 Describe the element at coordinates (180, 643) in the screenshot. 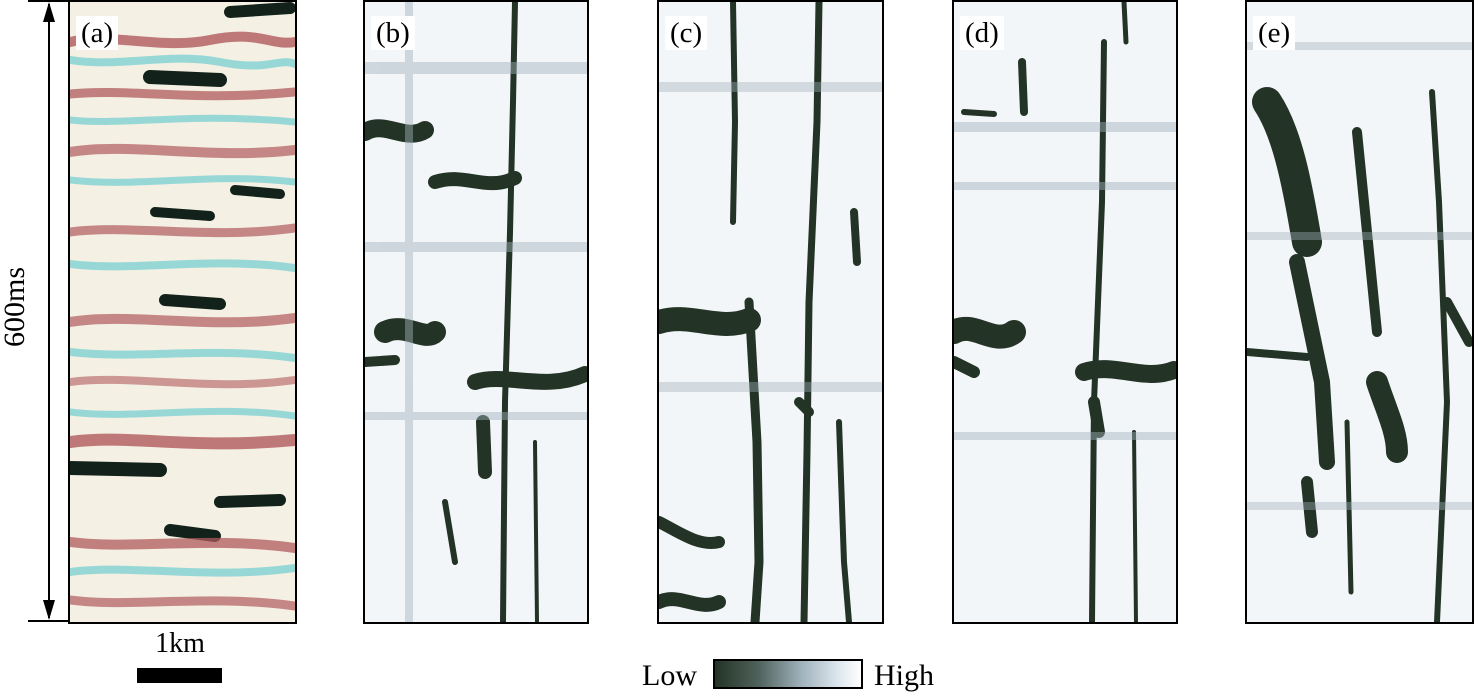

I see `distance-scale-label: 1km` at that location.